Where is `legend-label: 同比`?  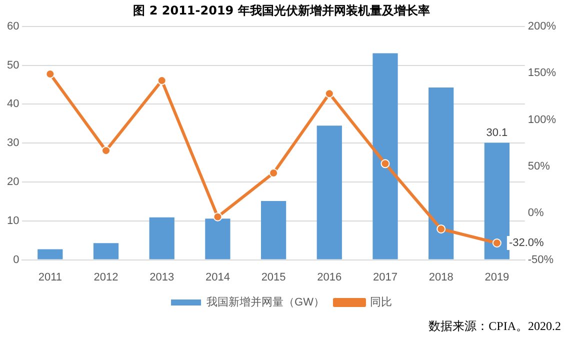
legend-label: 同比 is located at coordinates (381, 302).